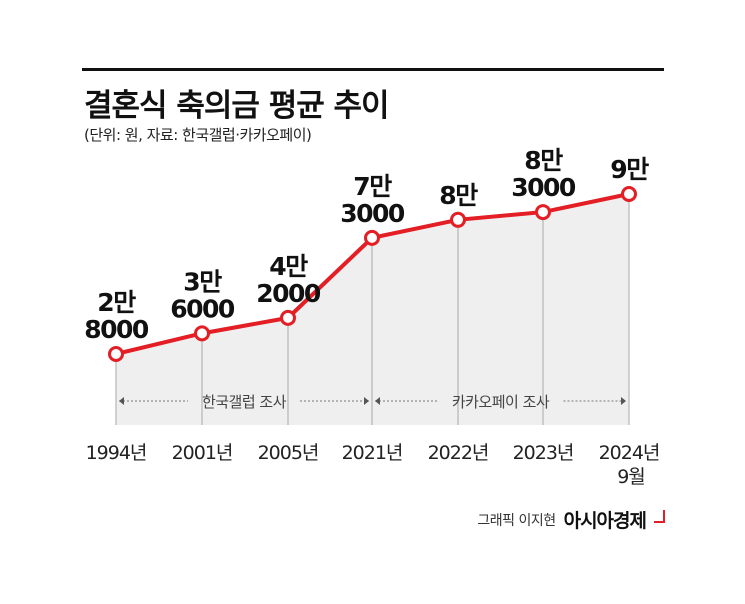  I want to click on value-label-3-1: 3000, so click(372, 213).